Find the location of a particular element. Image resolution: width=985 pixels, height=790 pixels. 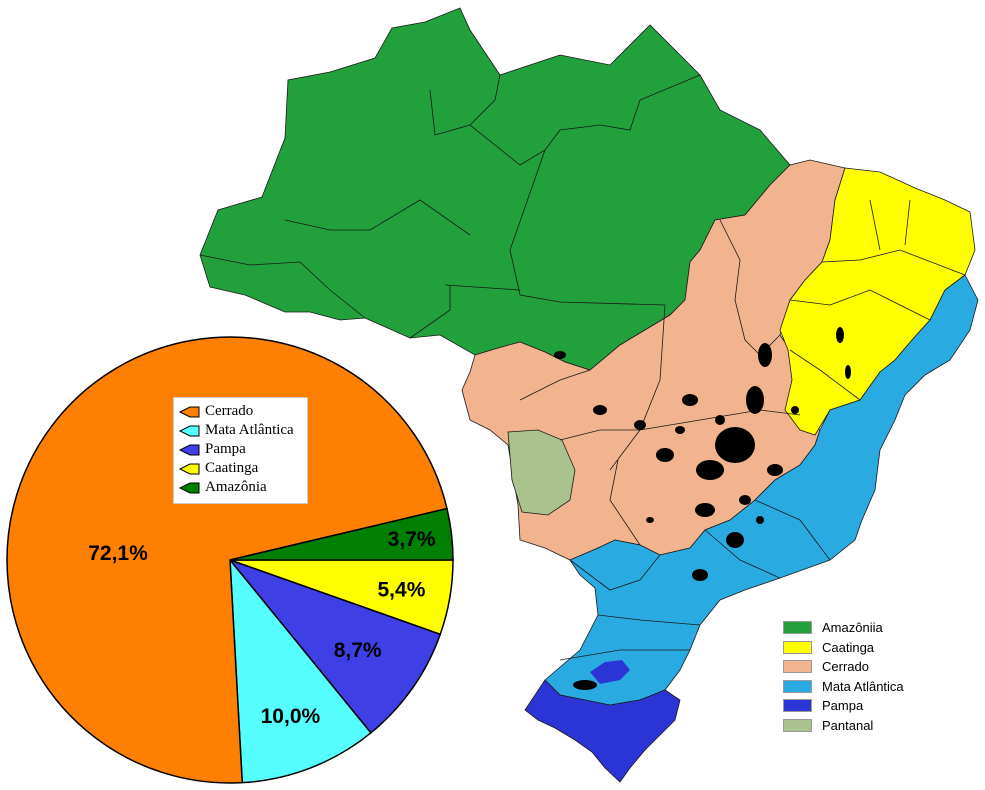

map-legend-label: Cerrado is located at coordinates (845, 667).